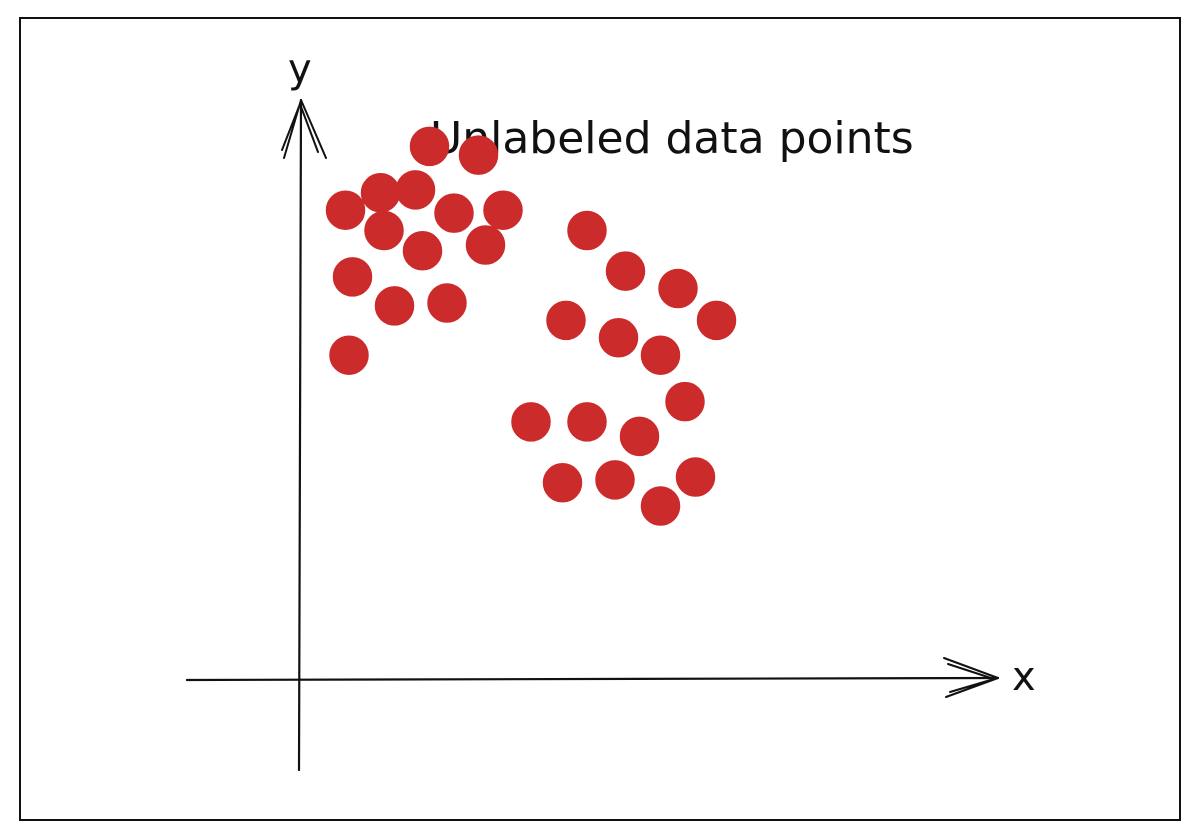 The width and height of the screenshot is (1201, 840). I want to click on x-axis-arrowhead, so click(971, 677).